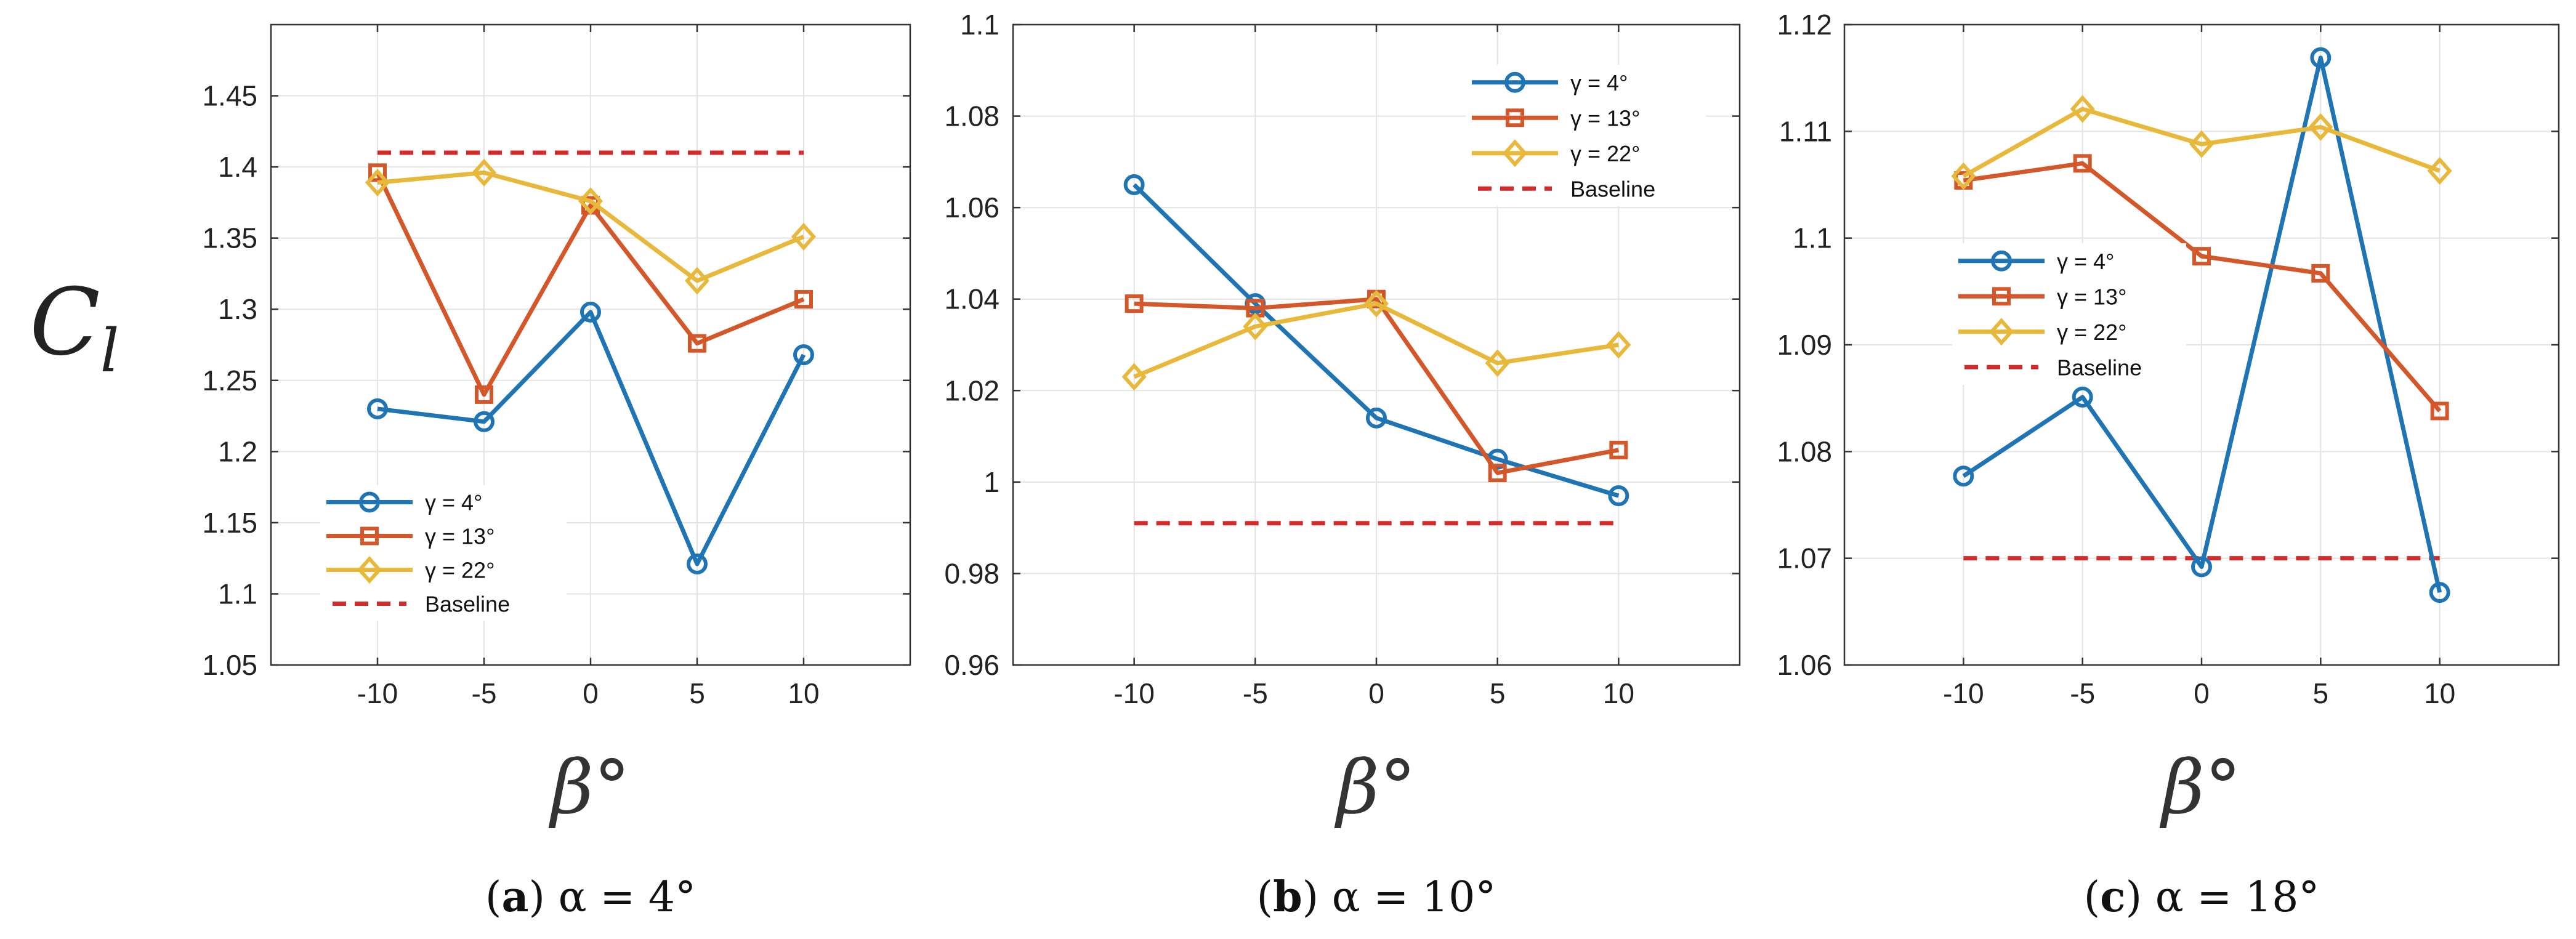 This screenshot has height=939, width=2576. I want to click on y-tick-label: 1.35, so click(229, 238).